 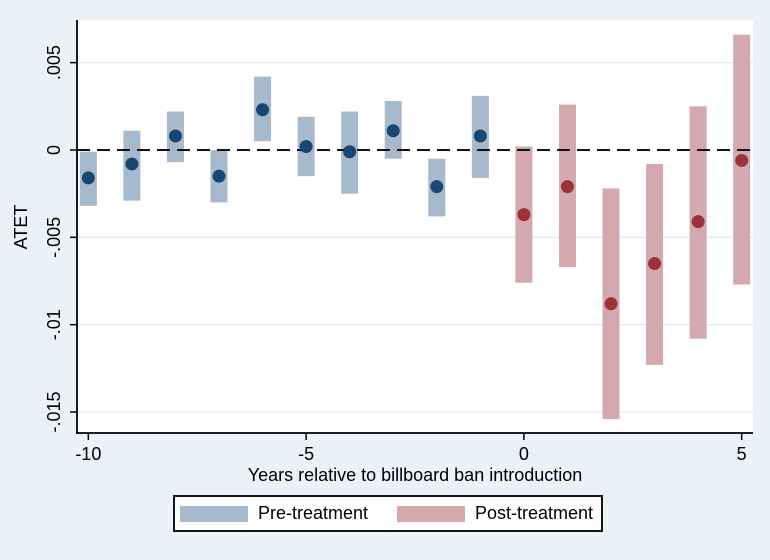 What do you see at coordinates (21, 227) in the screenshot?
I see `y-axis-title: ATET` at bounding box center [21, 227].